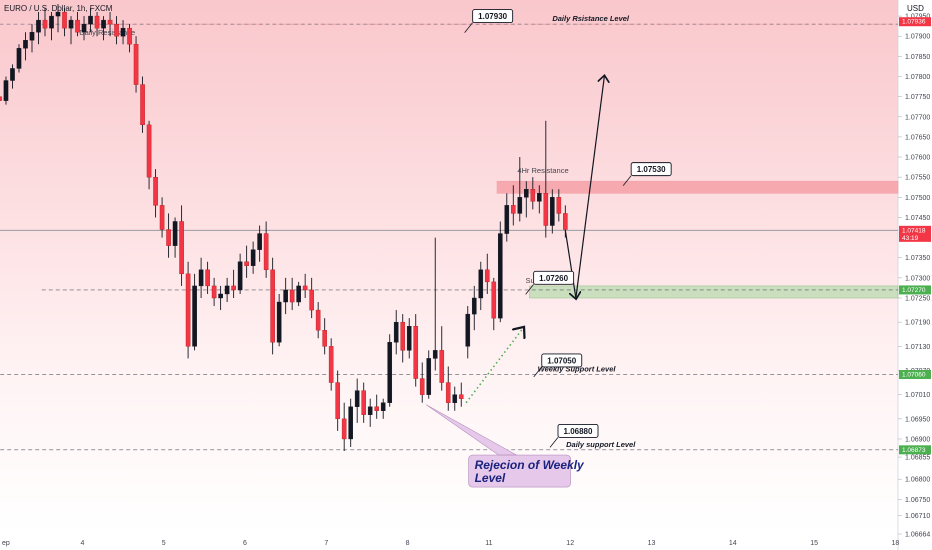 This screenshot has height=550, width=932. Describe the element at coordinates (915, 8) in the screenshot. I see `currency-label: USD` at that location.